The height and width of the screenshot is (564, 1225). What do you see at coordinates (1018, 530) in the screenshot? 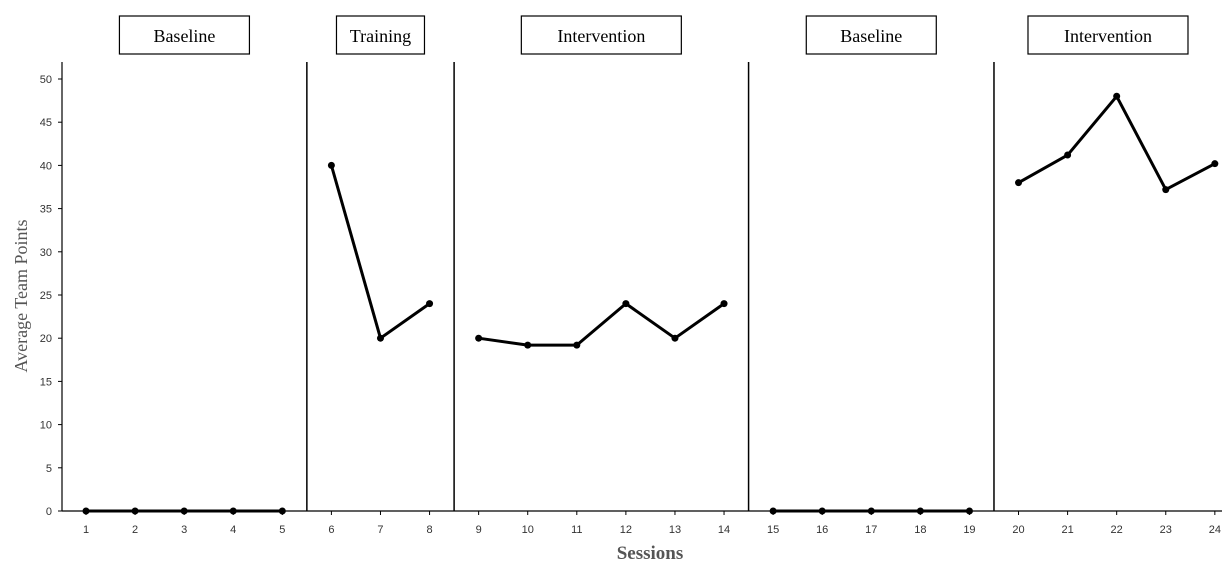
I see `x-tick-label: 20` at bounding box center [1018, 530].